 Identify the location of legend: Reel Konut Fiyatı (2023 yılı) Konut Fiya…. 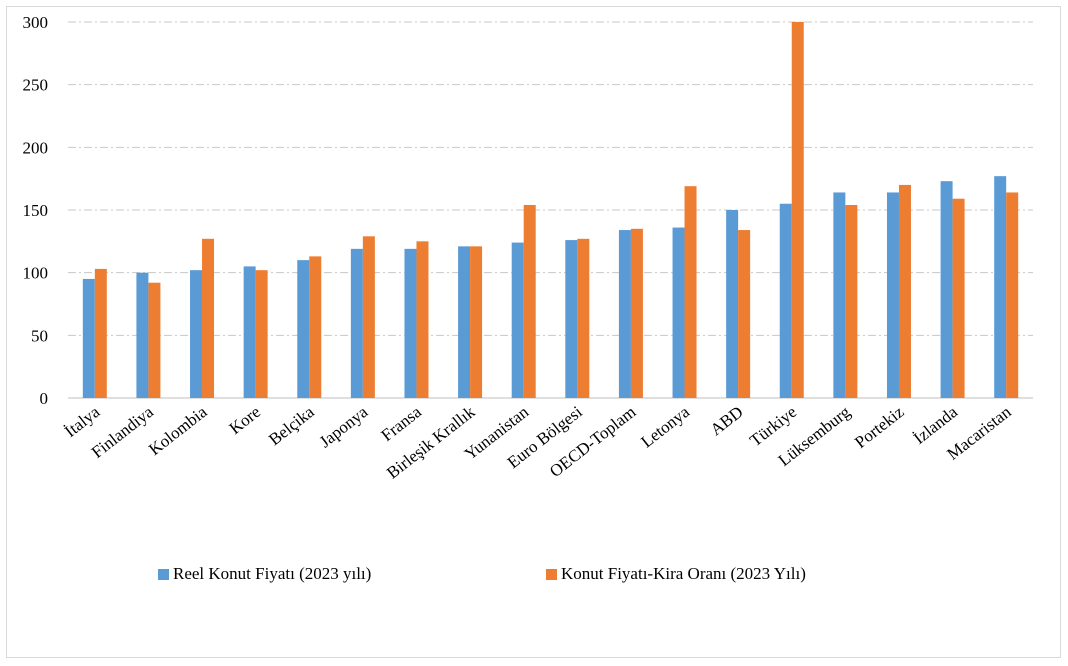
(534, 576).